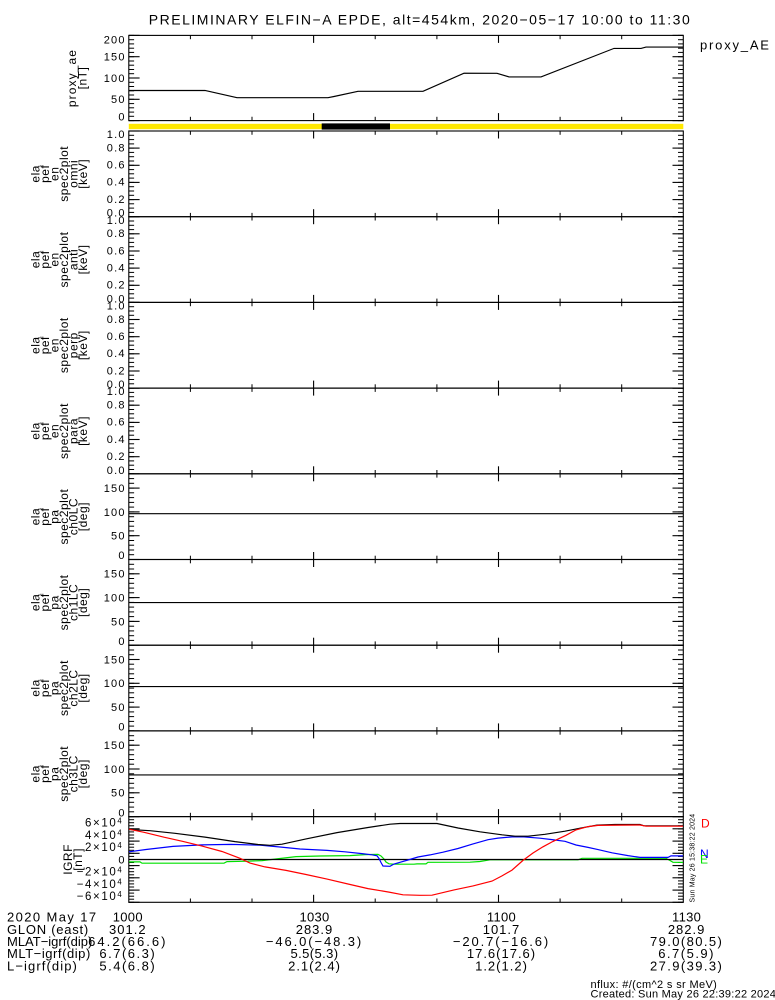  What do you see at coordinates (314, 916) in the screenshot?
I see `svg-text: 1030` at bounding box center [314, 916].